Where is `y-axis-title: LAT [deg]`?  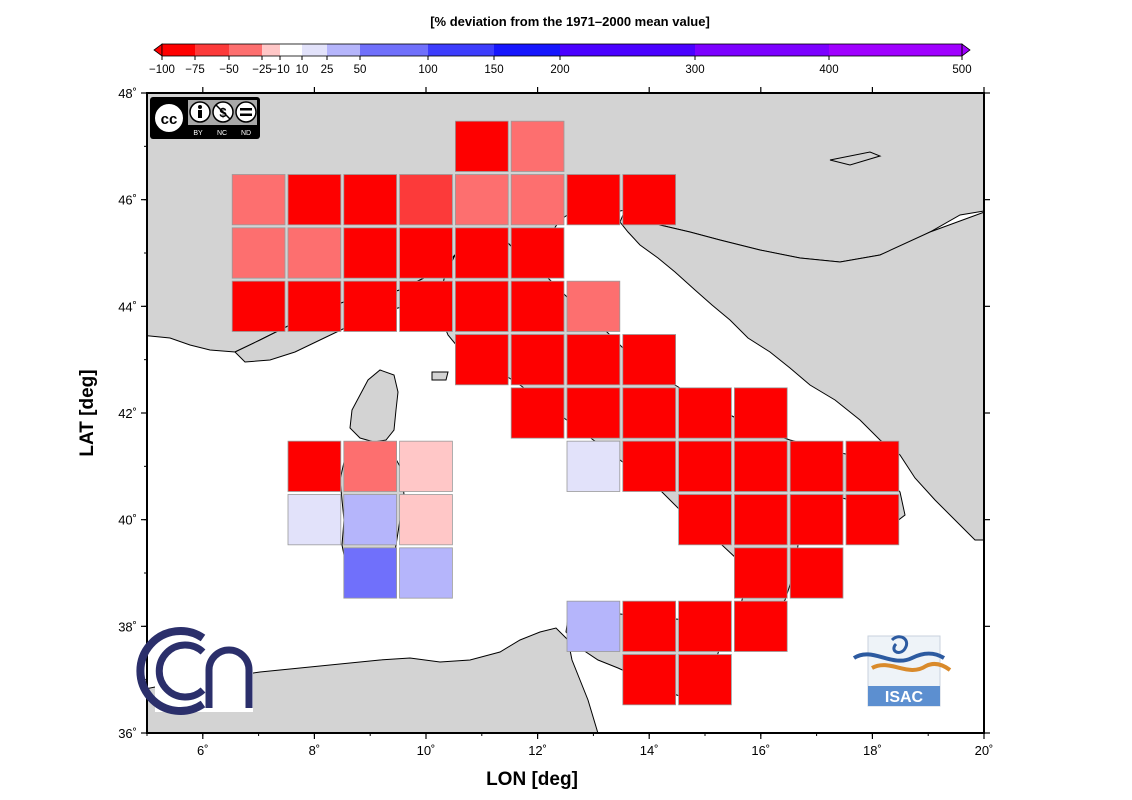
y-axis-title: LAT [deg] is located at coordinates (87, 412).